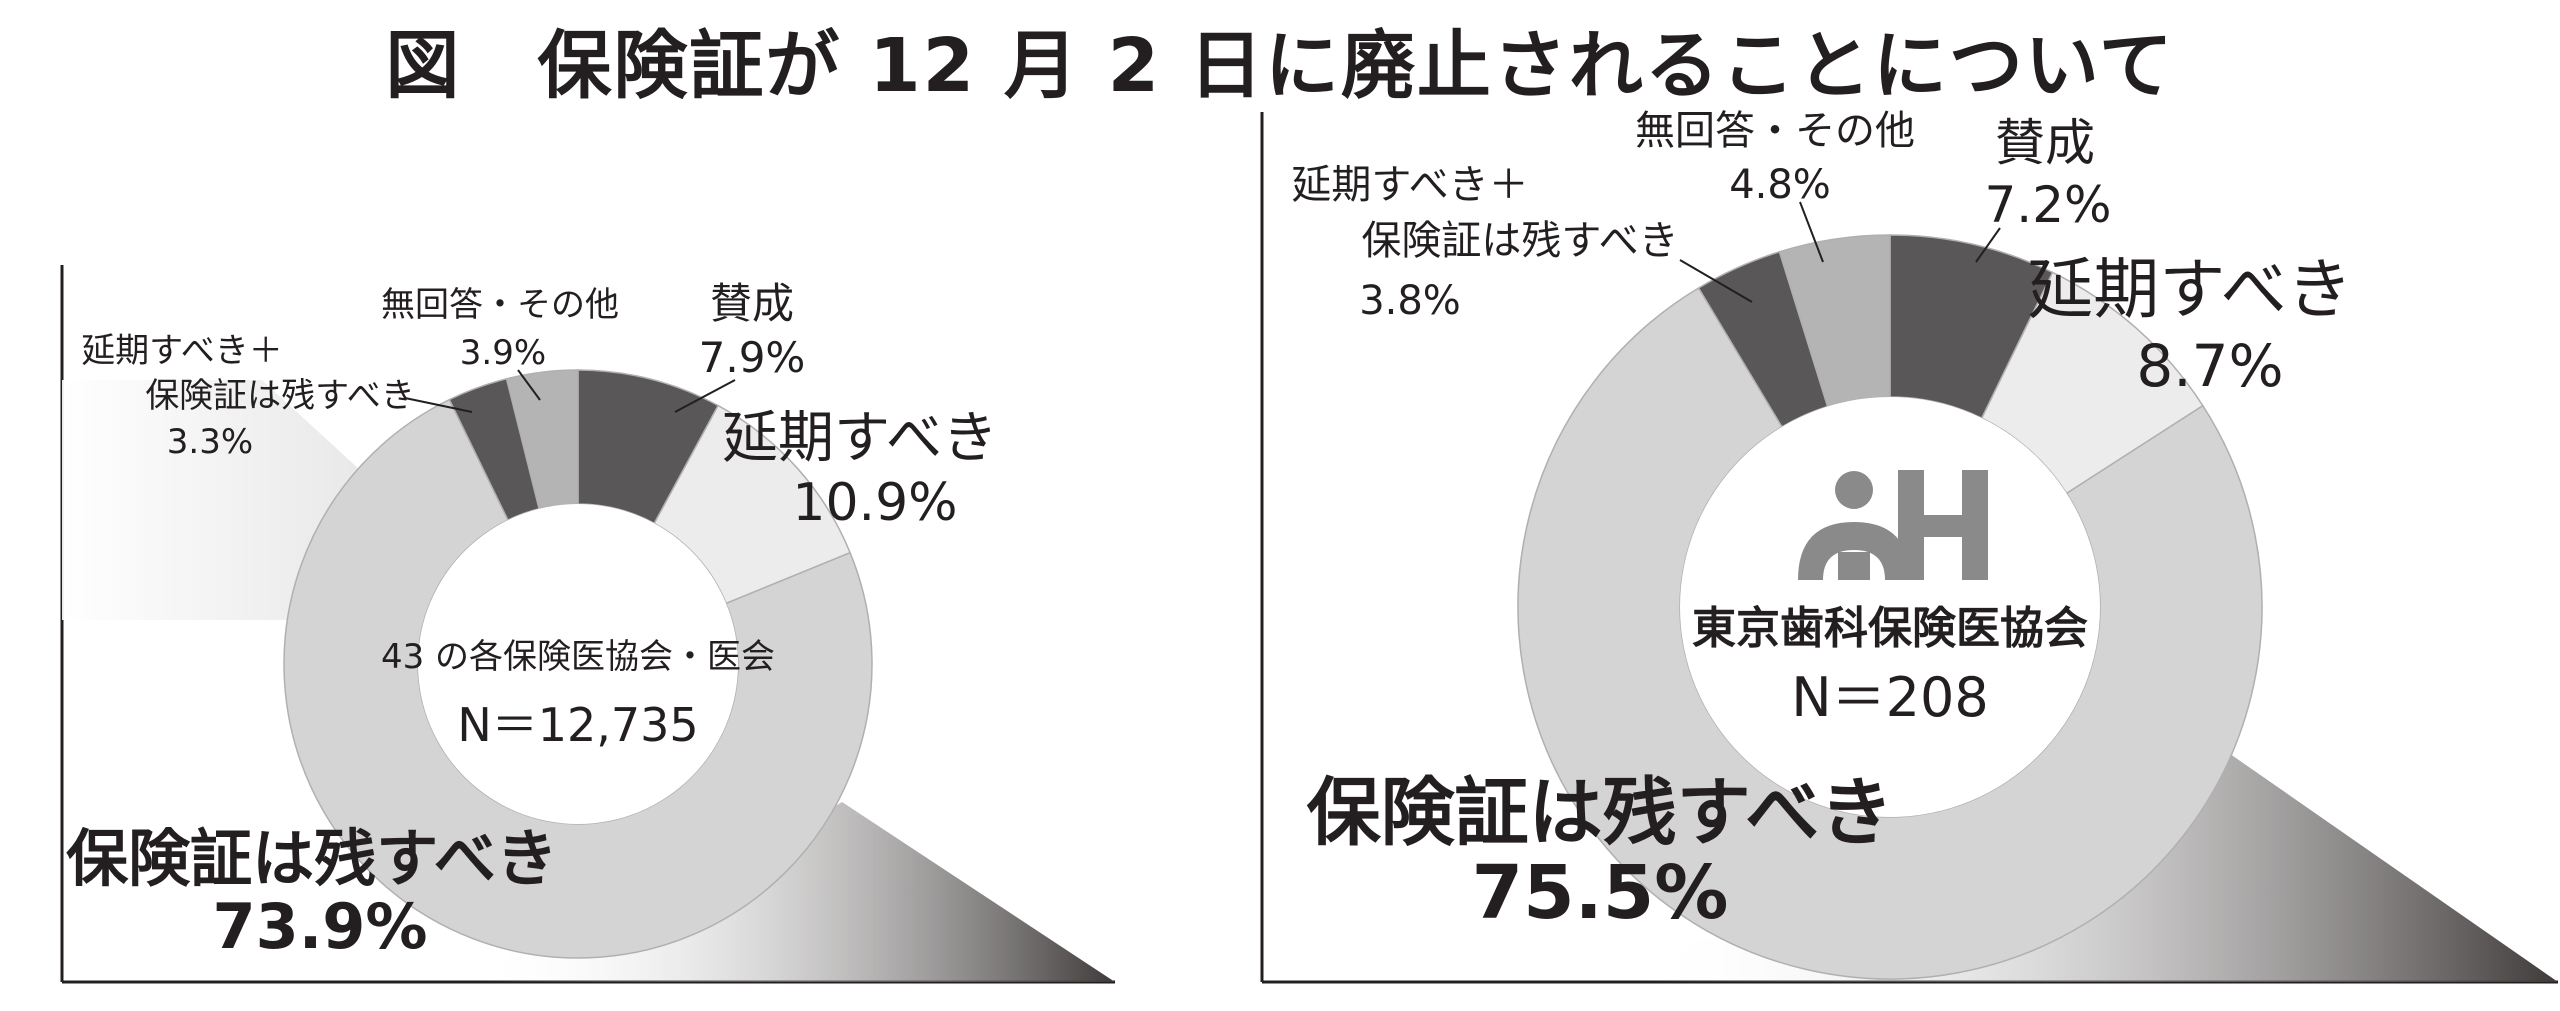 The height and width of the screenshot is (1011, 2560). What do you see at coordinates (2209, 366) in the screenshot?
I see `right-value-enki: 8.7%` at bounding box center [2209, 366].